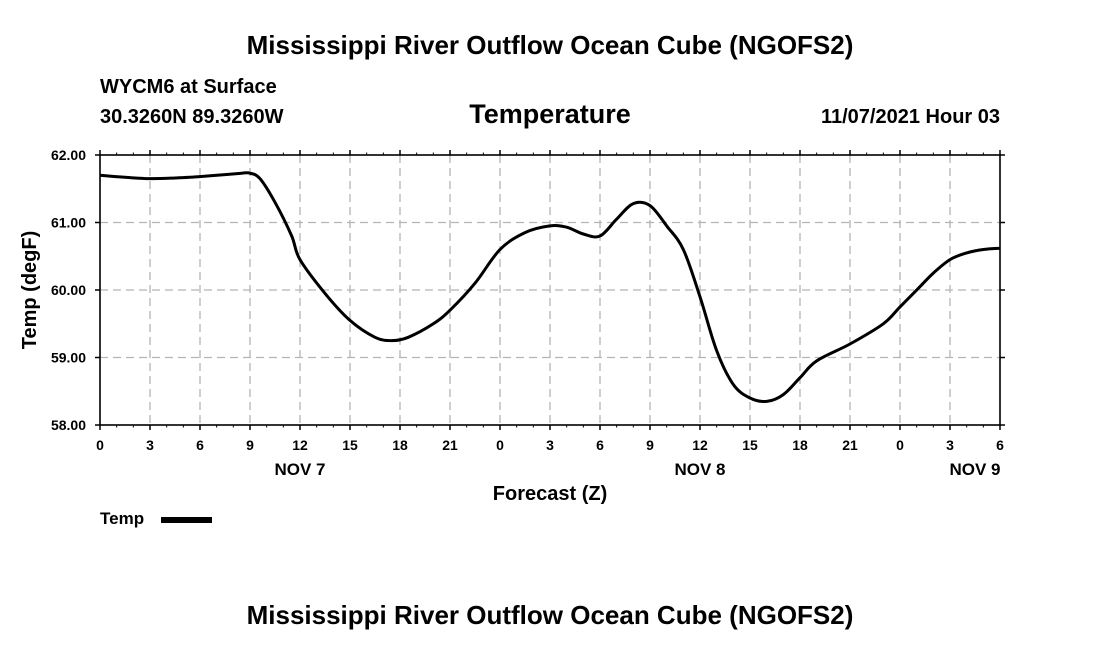 This screenshot has width=1100, height=650. What do you see at coordinates (550, 494) in the screenshot?
I see `x-axis-label: Forecast (Z)` at bounding box center [550, 494].